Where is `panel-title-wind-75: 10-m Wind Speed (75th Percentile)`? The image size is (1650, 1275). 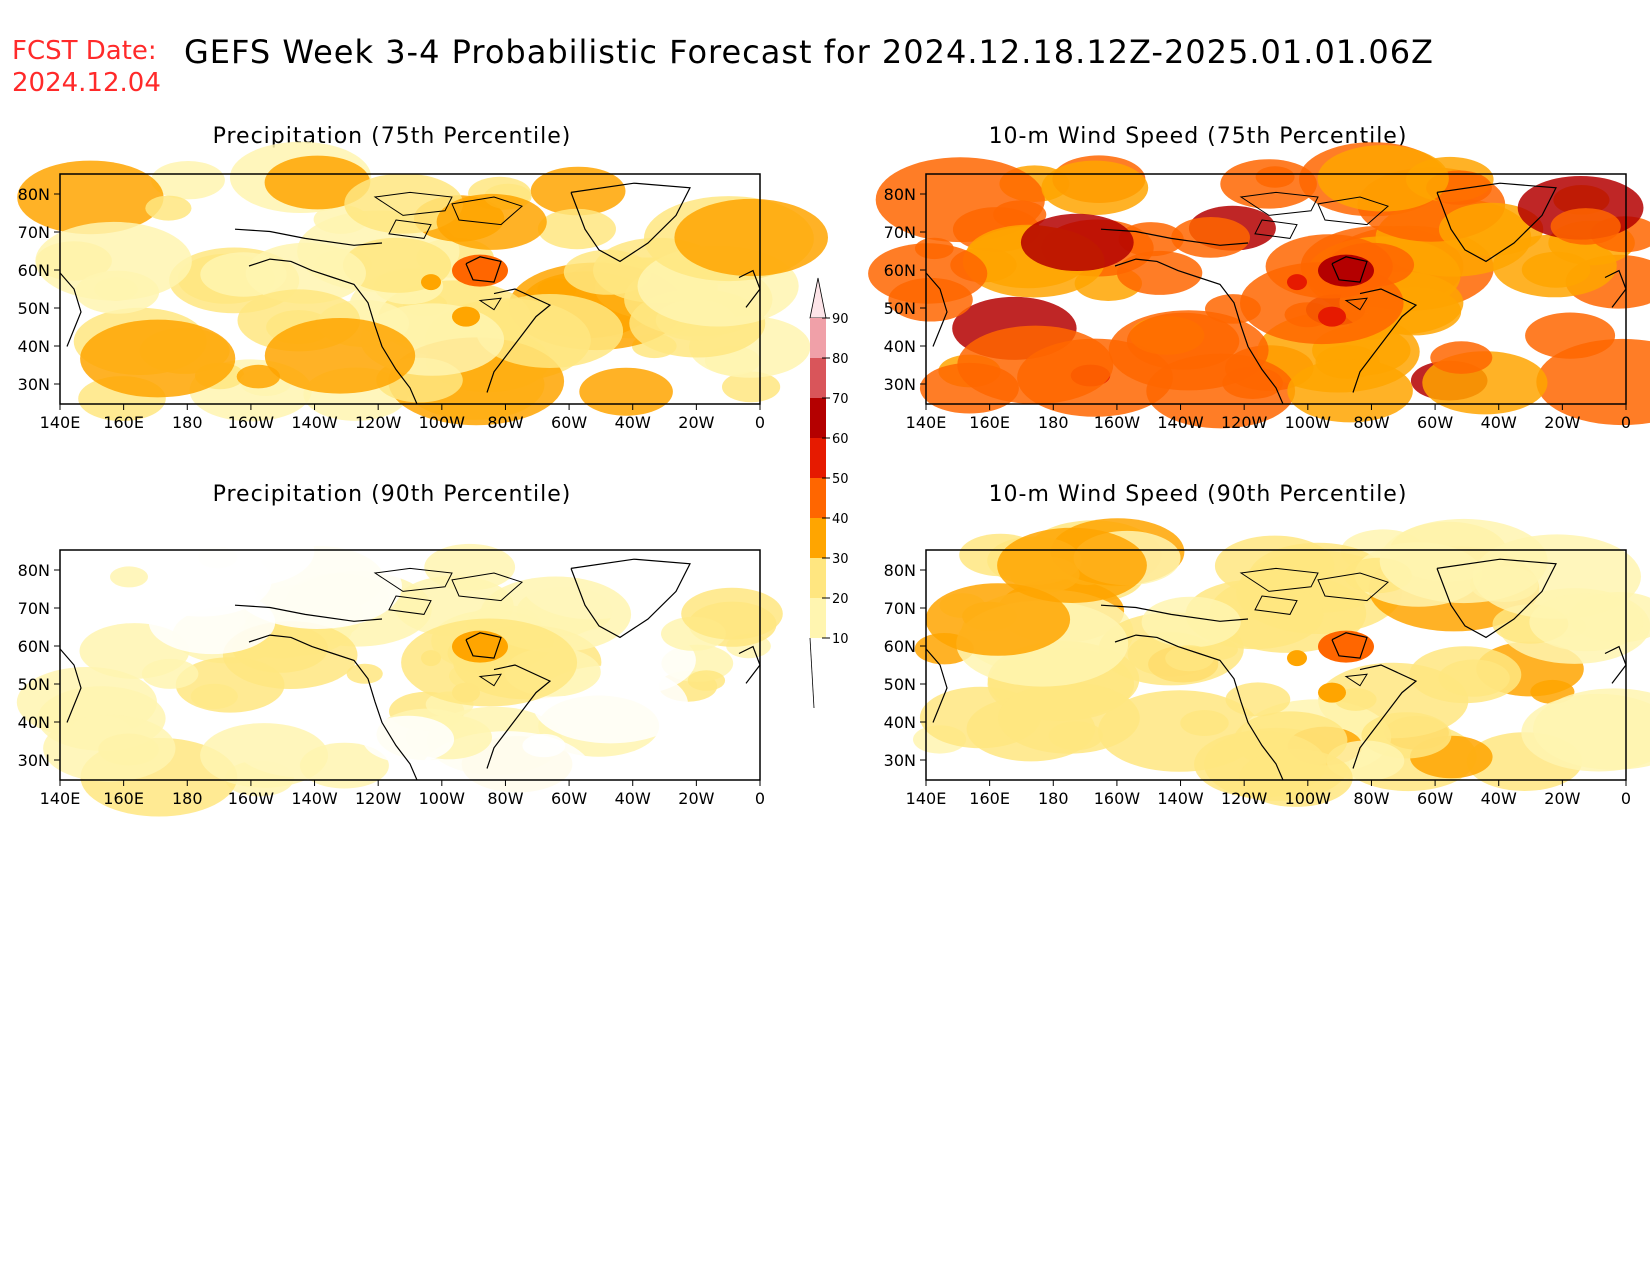 panel-title-wind-75: 10-m Wind Speed (75th Percentile) is located at coordinates (1198, 136).